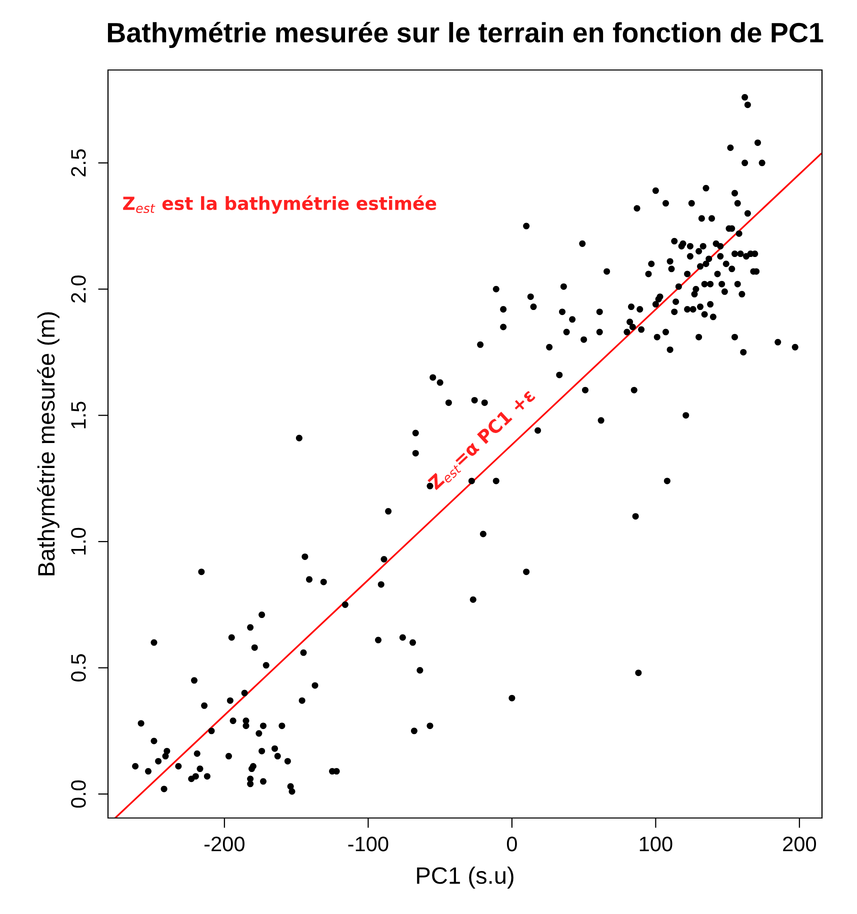 The height and width of the screenshot is (914, 857). I want to click on chart-title: Bathymétrie mesurée sur le terrain en fonction de PC1, so click(466, 35).